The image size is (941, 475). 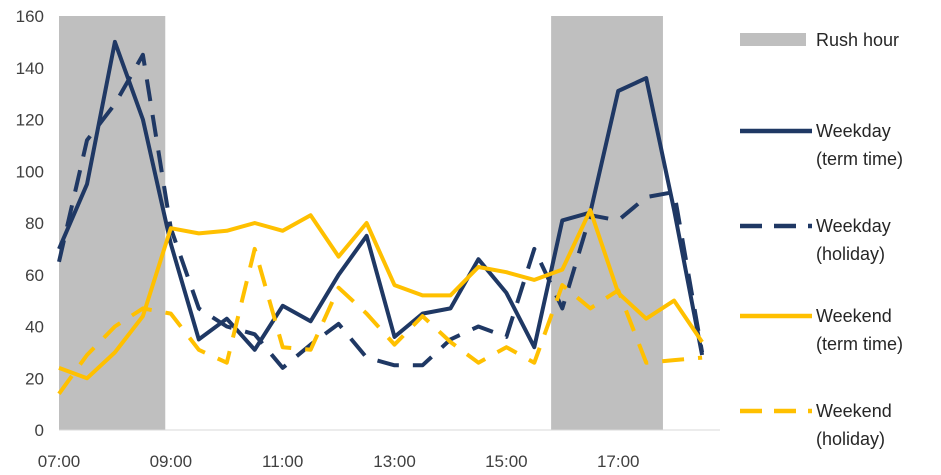 I want to click on legend-swatch-rush-hour, so click(x=773, y=39).